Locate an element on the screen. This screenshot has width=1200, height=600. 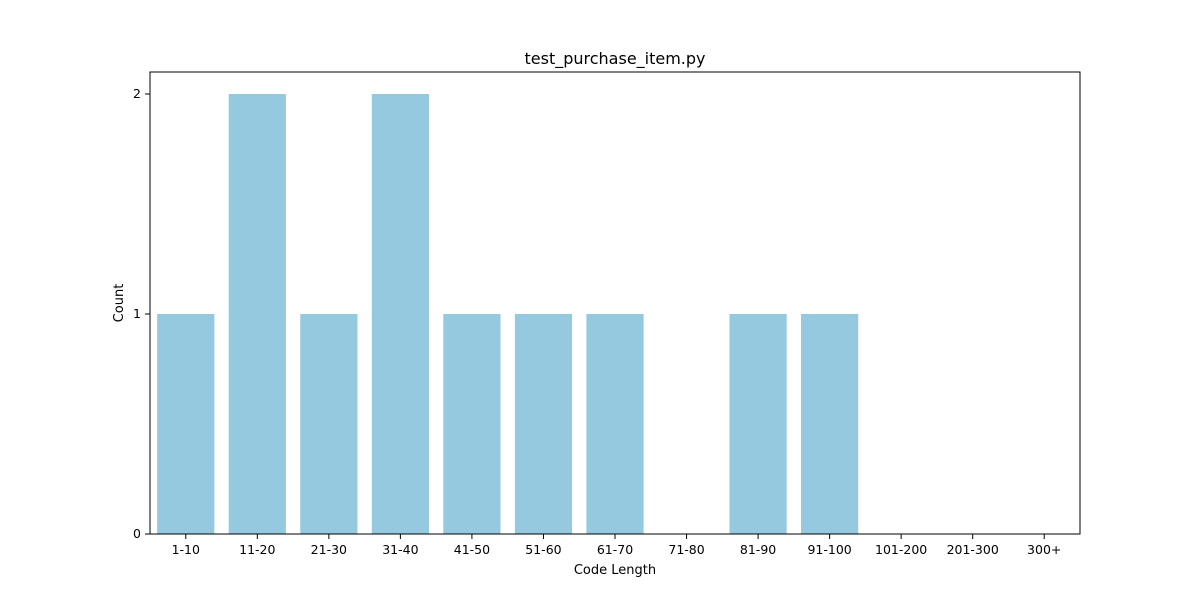
y-axis-label: Count is located at coordinates (119, 303).